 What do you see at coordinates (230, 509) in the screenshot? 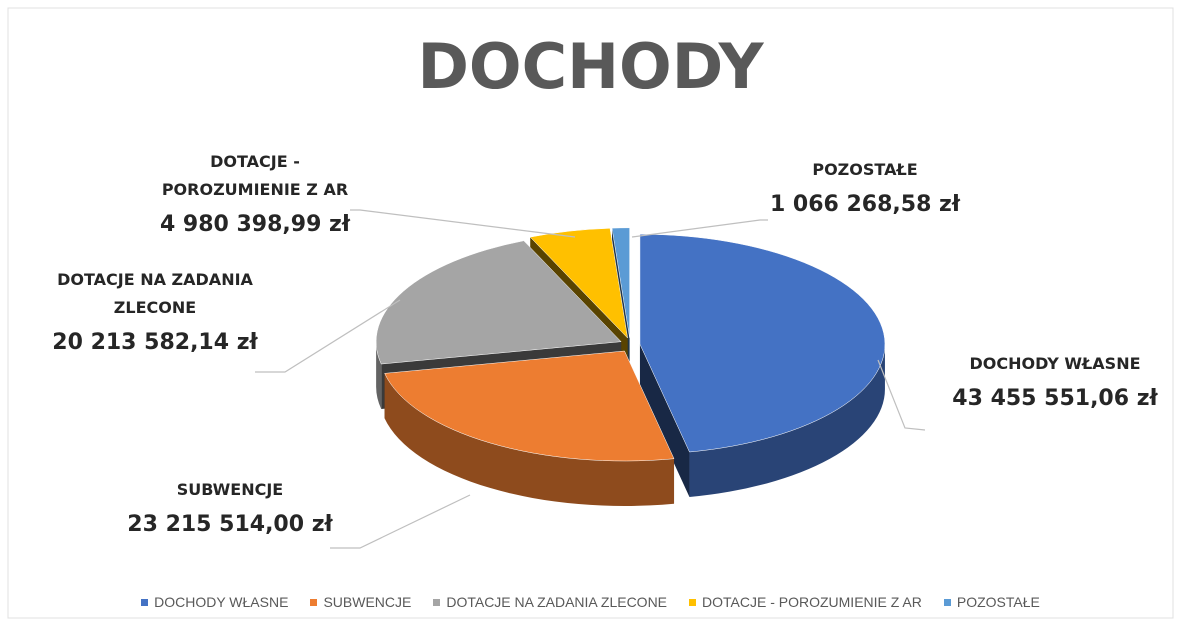
I see `data-label: SUBWENCJE 23 215 514,00 zł` at bounding box center [230, 509].